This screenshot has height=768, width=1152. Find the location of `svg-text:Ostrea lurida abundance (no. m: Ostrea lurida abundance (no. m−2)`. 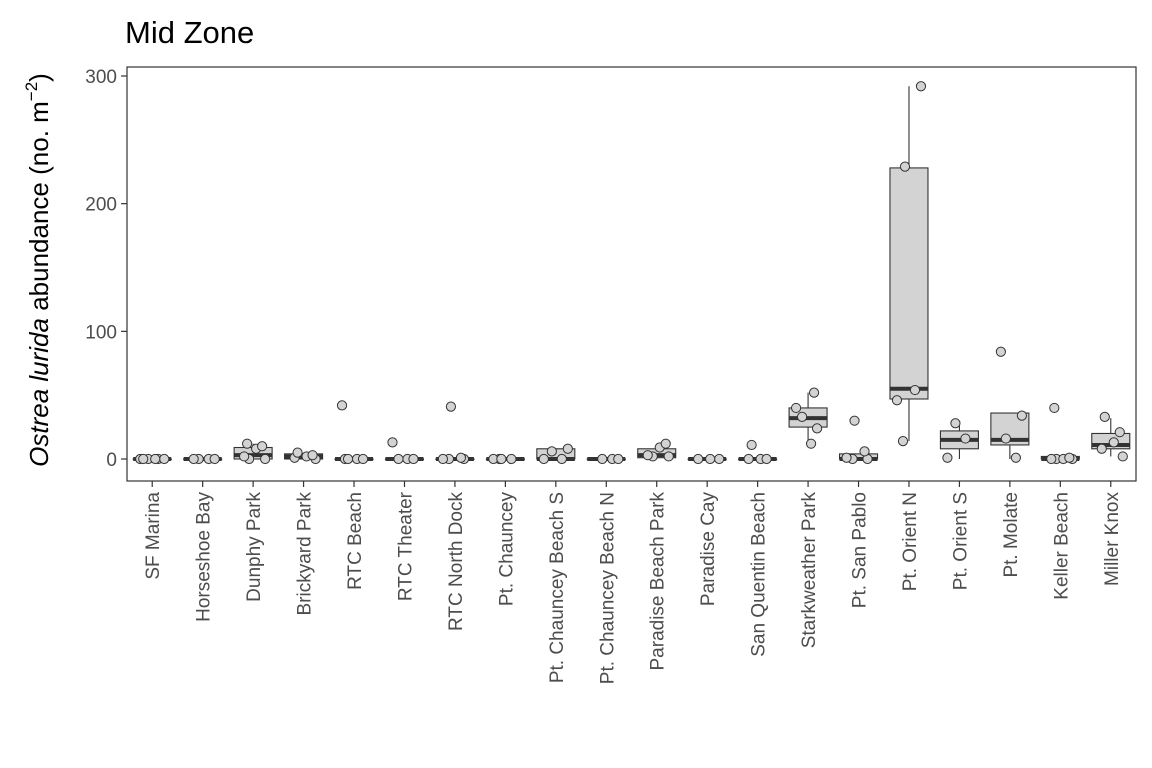

svg-text:Ostrea lurida abundance (no. m: Ostrea lurida abundance (no. m−2) is located at coordinates (38, 270).